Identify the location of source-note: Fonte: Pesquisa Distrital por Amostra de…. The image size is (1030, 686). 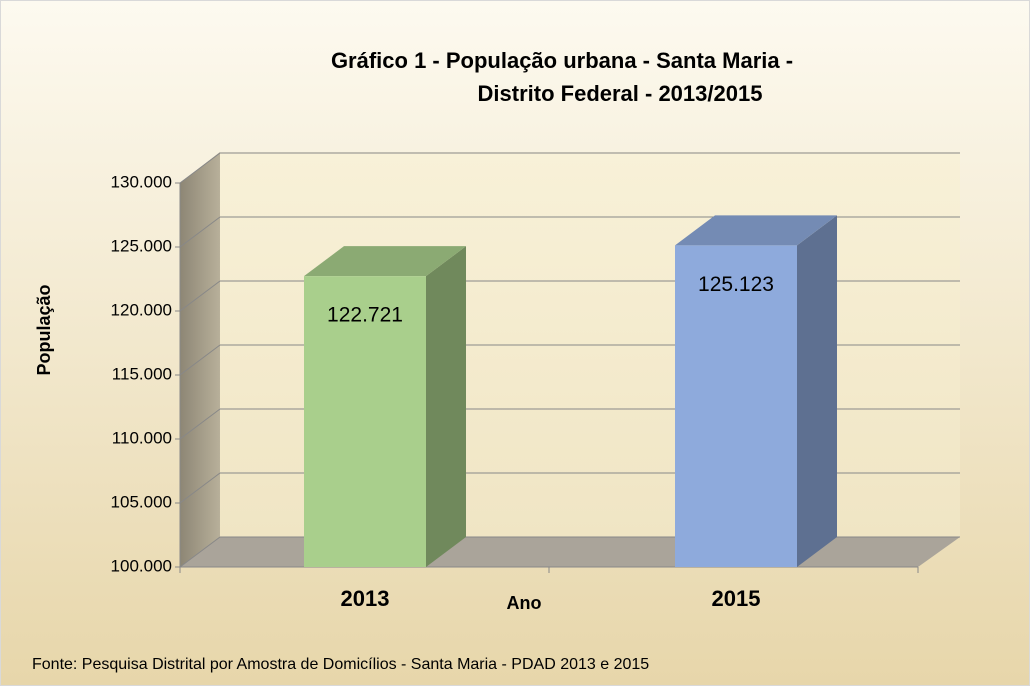
(340, 664).